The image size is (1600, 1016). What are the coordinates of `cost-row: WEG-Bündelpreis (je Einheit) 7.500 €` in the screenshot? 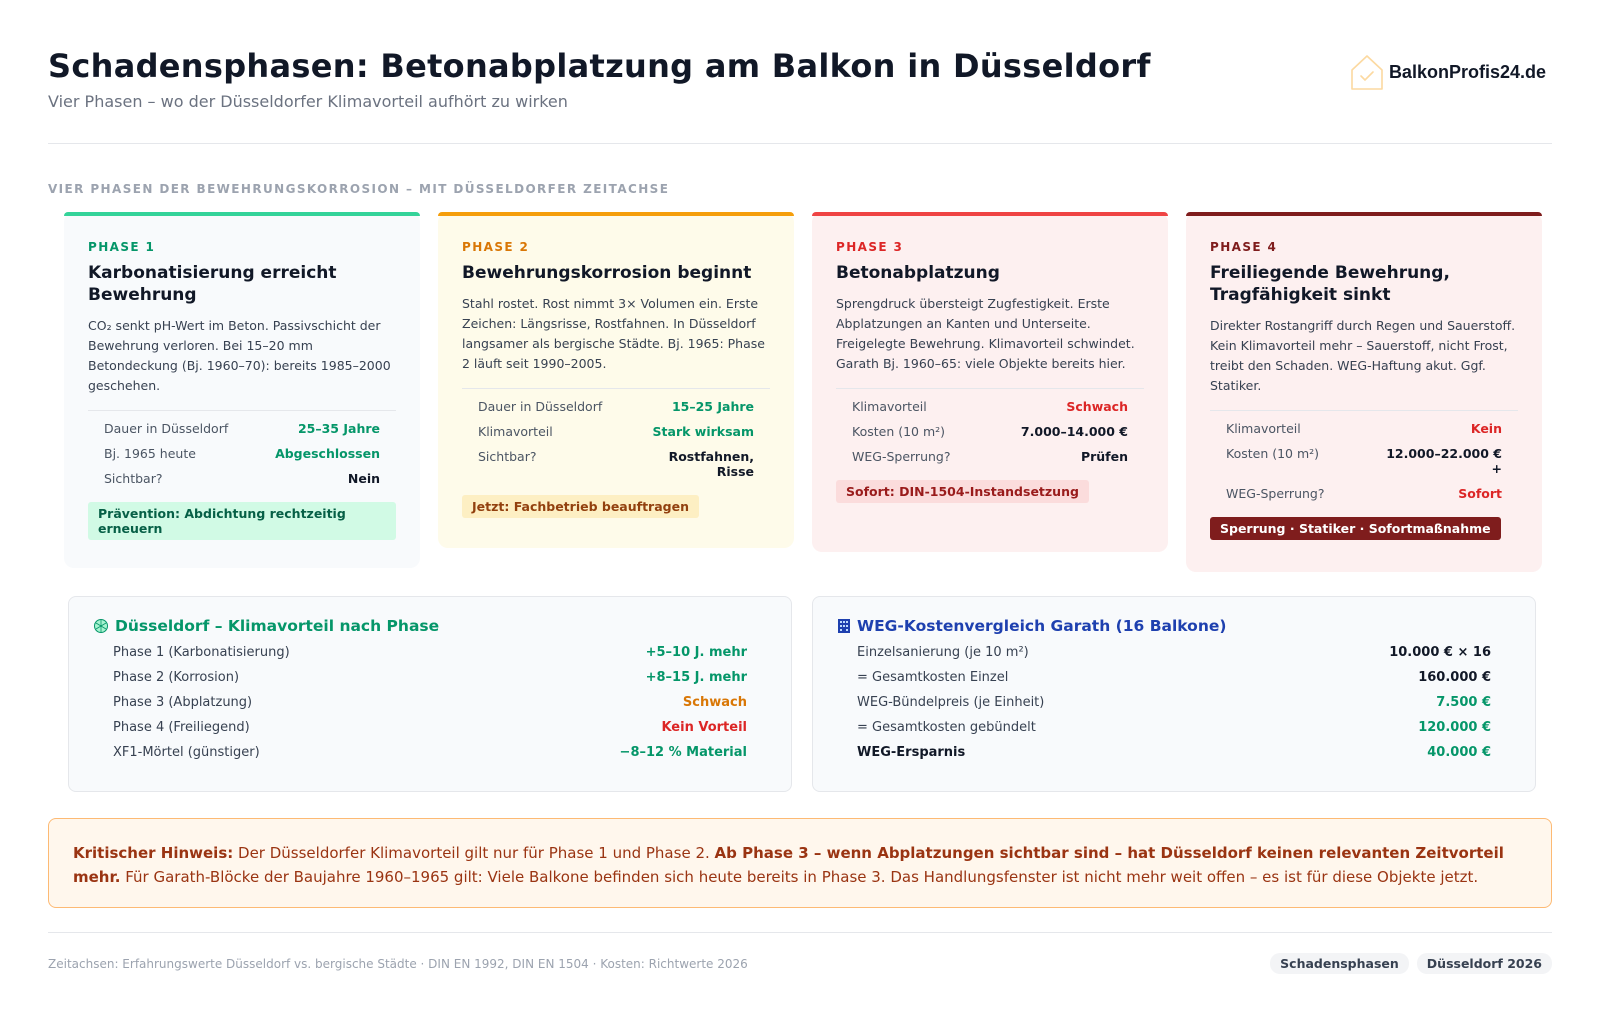 It's located at (1174, 702).